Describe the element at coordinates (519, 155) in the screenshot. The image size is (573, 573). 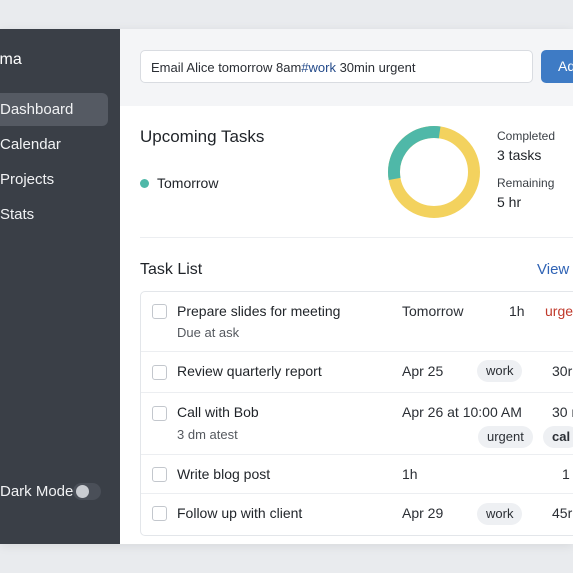
I see `completed-value: 3 tasks` at that location.